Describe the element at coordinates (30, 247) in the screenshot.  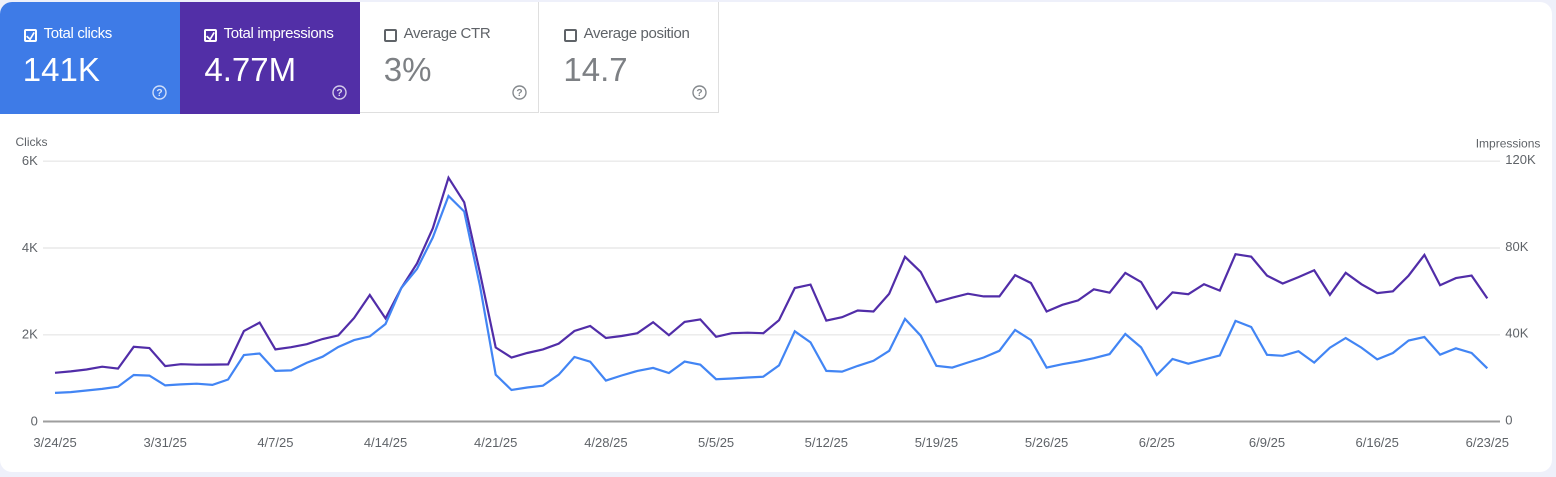
I see `svg-text: 4K` at that location.